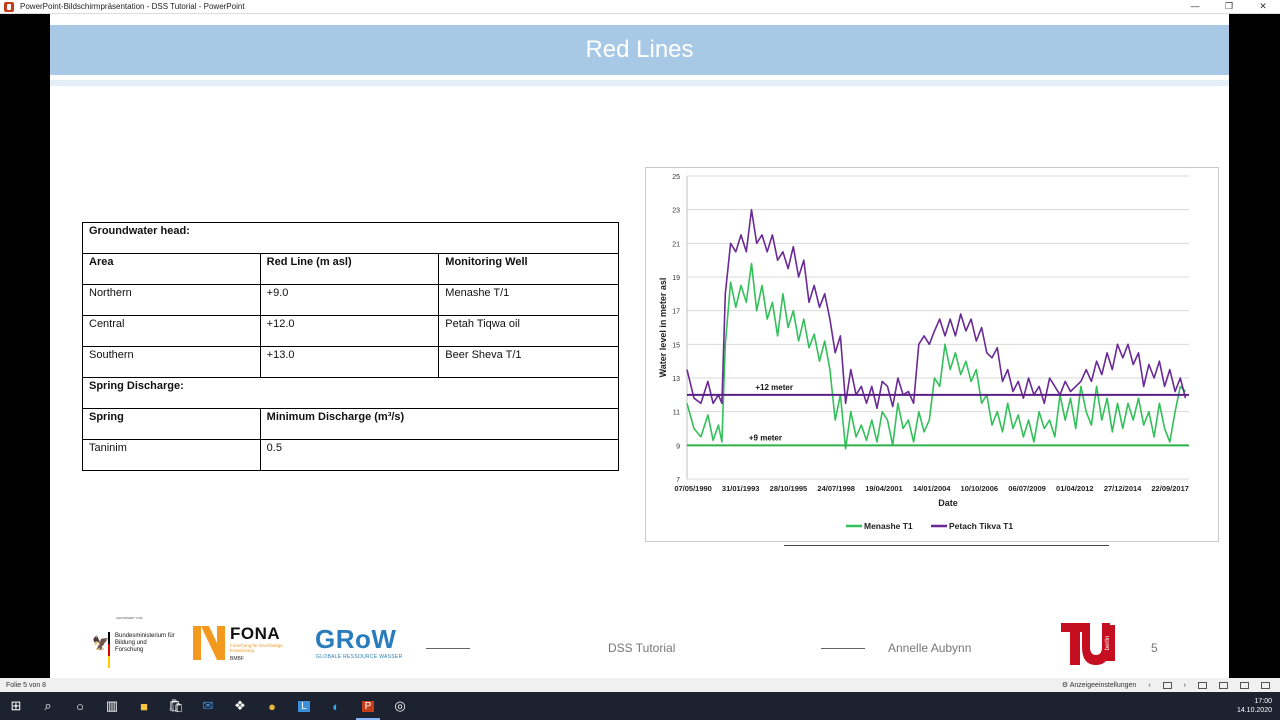 Image resolution: width=1280 pixels, height=720 pixels. What do you see at coordinates (765, 437) in the screenshot?
I see `annotation-label: +9 meter` at bounding box center [765, 437].